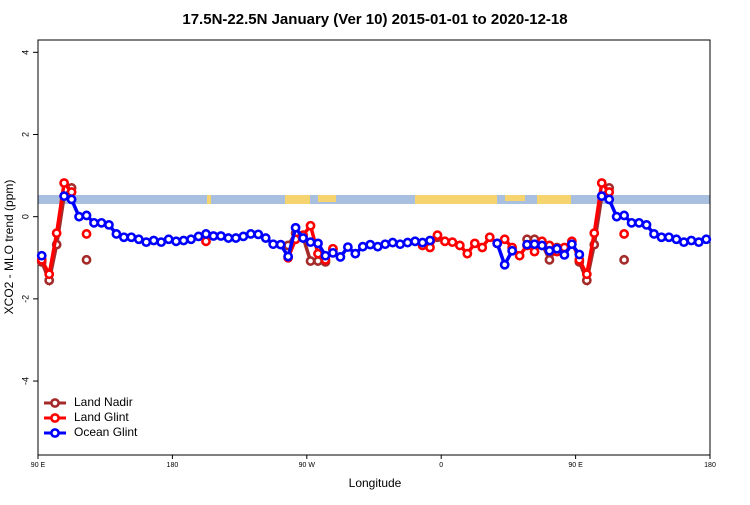 This screenshot has width=750, height=505. I want to click on legend-label: Ocean Glint, so click(106, 432).